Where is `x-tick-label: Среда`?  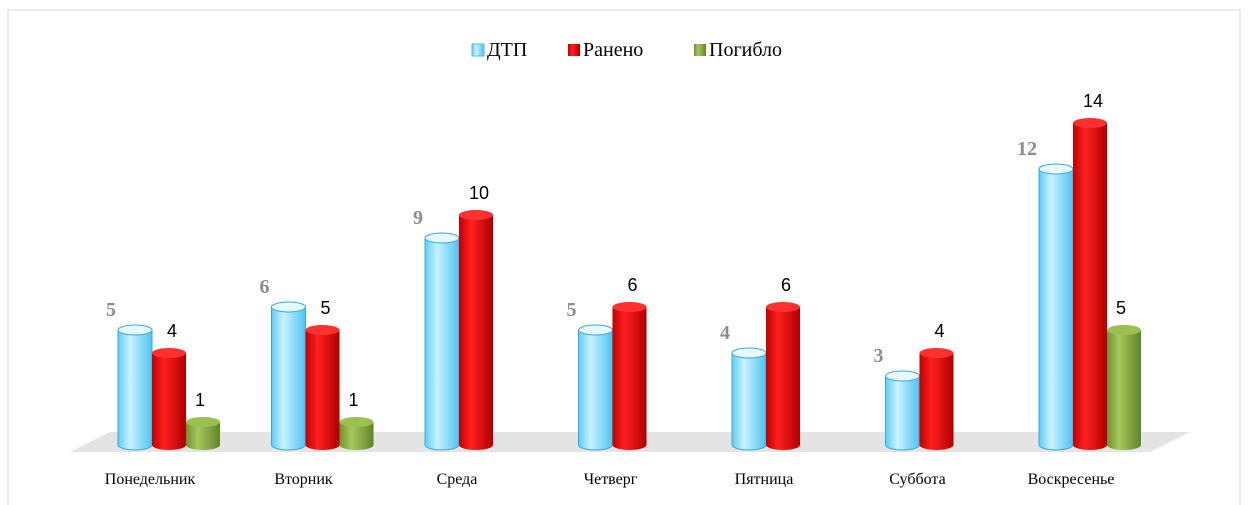
x-tick-label: Среда is located at coordinates (457, 479).